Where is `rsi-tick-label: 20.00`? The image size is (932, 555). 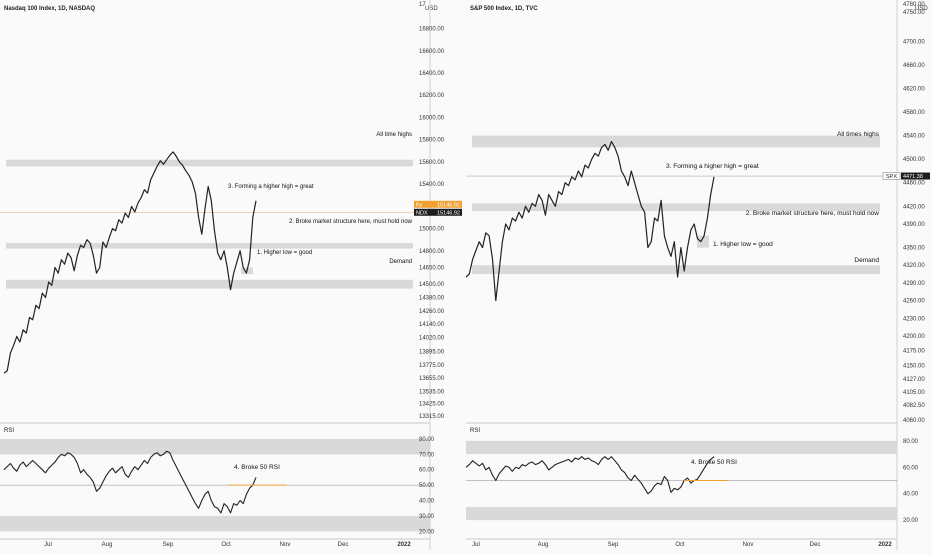
rsi-tick-label: 20.00 is located at coordinates (911, 521).